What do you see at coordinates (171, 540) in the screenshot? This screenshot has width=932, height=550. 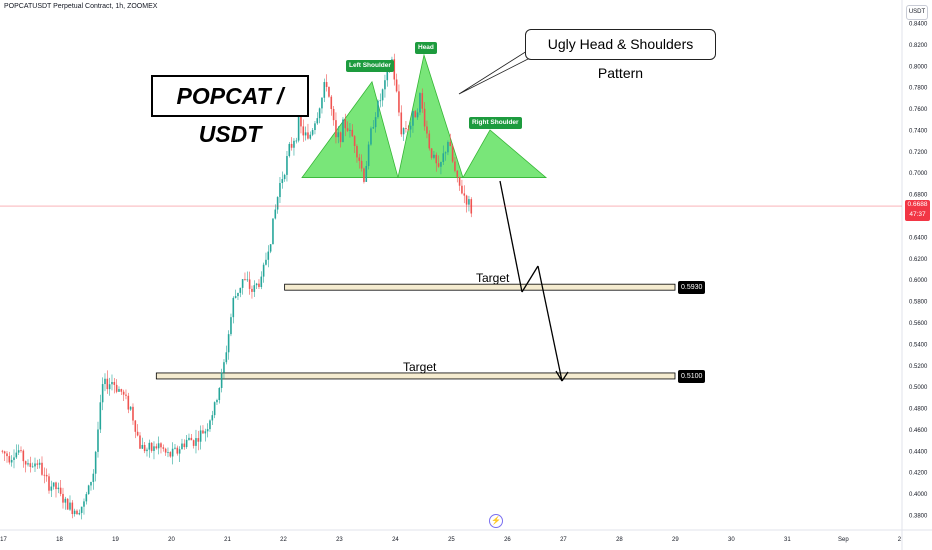 I see `x-tick-label: 20` at bounding box center [171, 540].